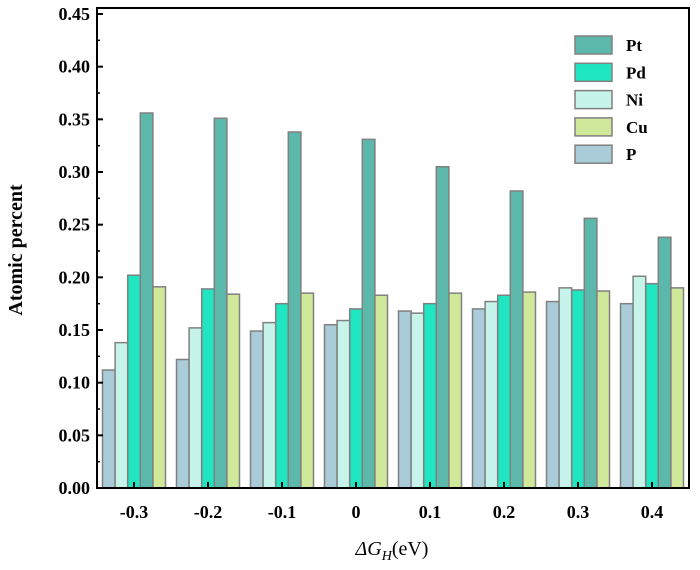  Describe the element at coordinates (75, 383) in the screenshot. I see `y-tick-label: 0.10` at that location.